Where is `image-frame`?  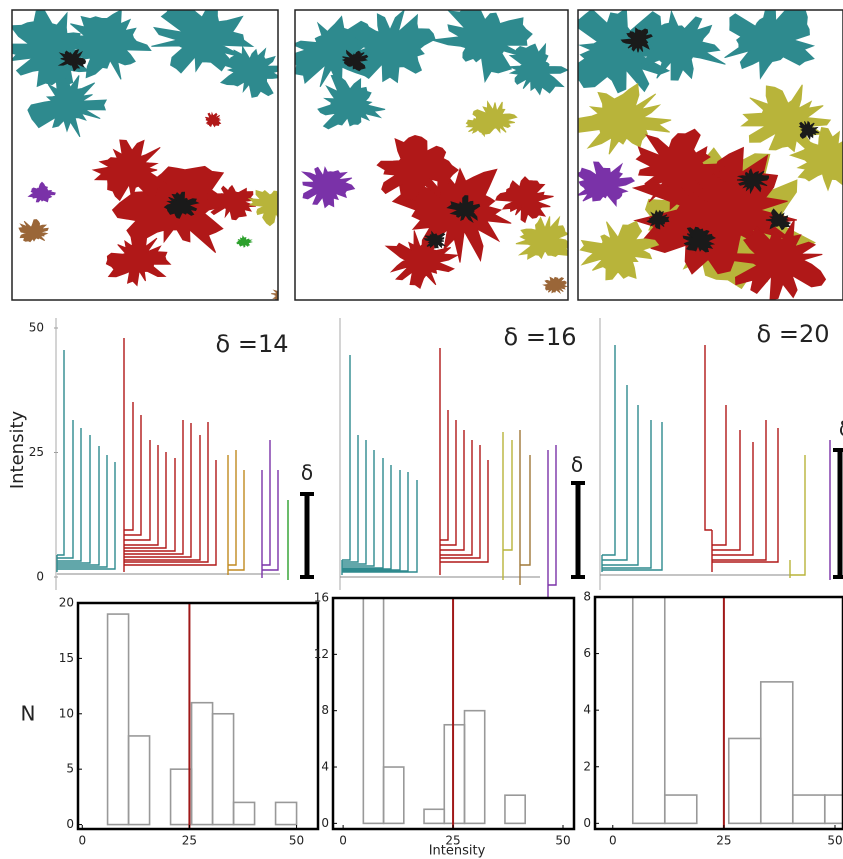
image-frame is located at coordinates (145, 155).